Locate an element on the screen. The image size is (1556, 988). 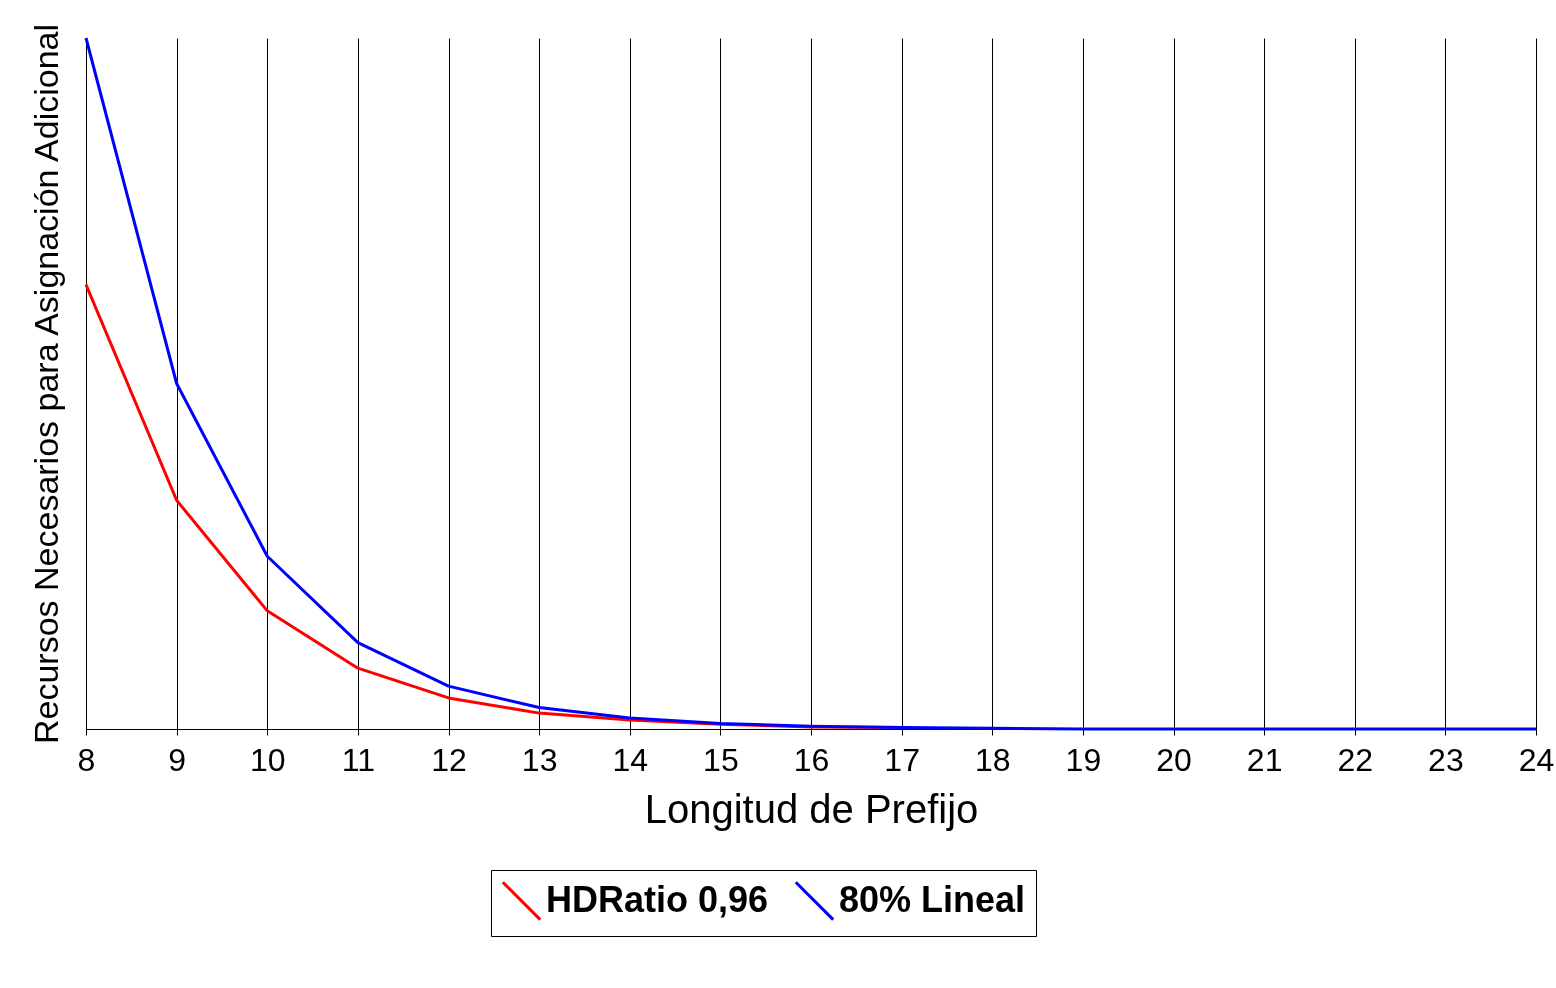
x-tick-label: 21 is located at coordinates (1264, 759).